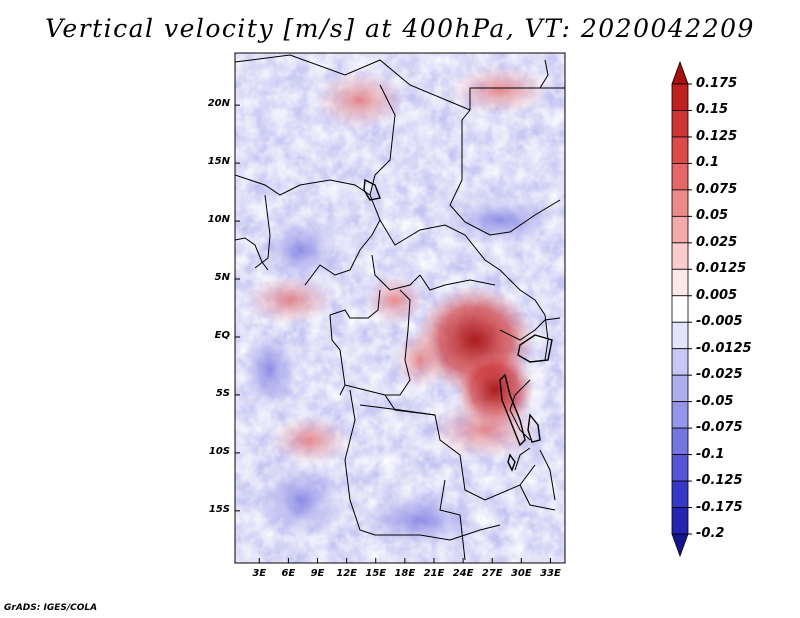 The height and width of the screenshot is (618, 800). What do you see at coordinates (715, 401) in the screenshot?
I see `colorbar-label: -0.05` at bounding box center [715, 401].